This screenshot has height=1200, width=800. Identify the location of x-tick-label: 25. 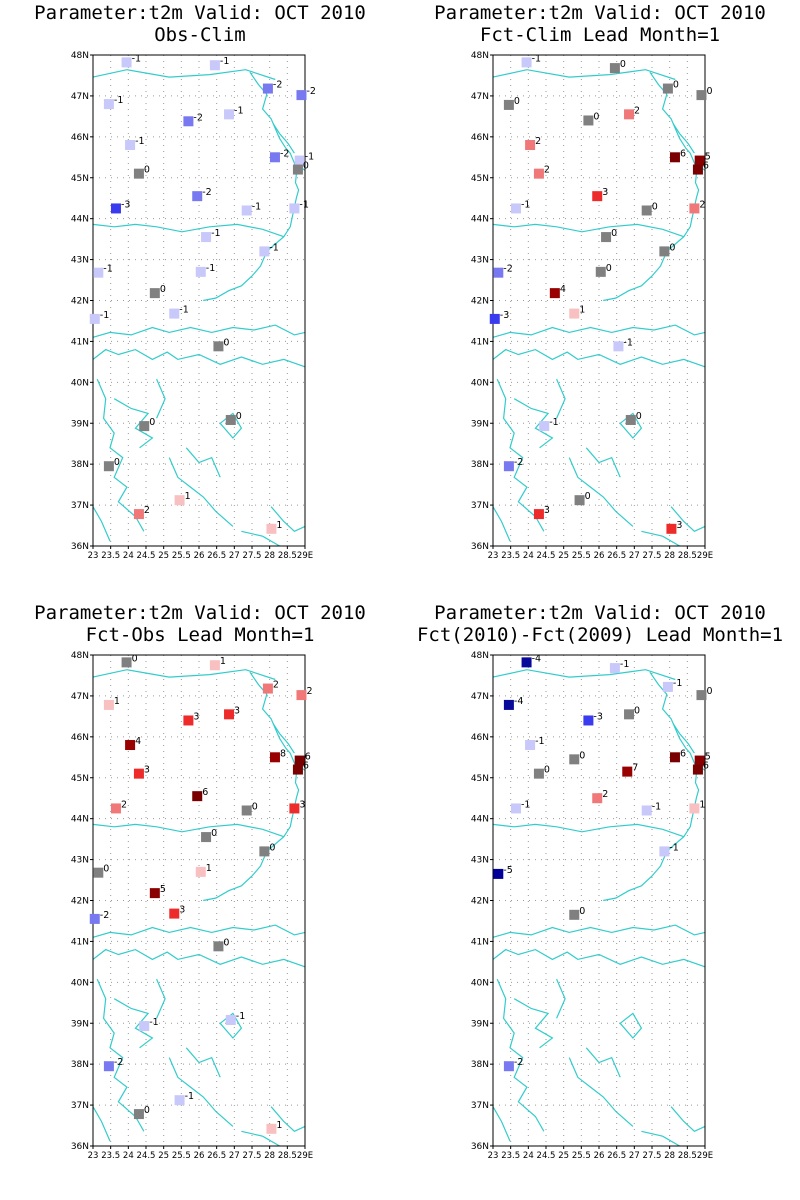
(163, 1156).